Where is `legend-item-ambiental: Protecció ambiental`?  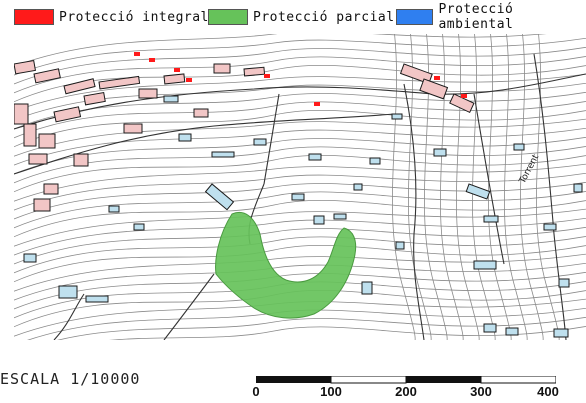 legend-item-ambiental: Protecció ambiental is located at coordinates (491, 17).